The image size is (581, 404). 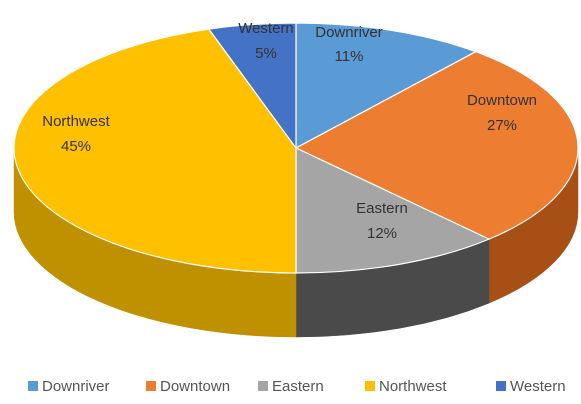 I want to click on legend-swatch-downriver, so click(x=33, y=386).